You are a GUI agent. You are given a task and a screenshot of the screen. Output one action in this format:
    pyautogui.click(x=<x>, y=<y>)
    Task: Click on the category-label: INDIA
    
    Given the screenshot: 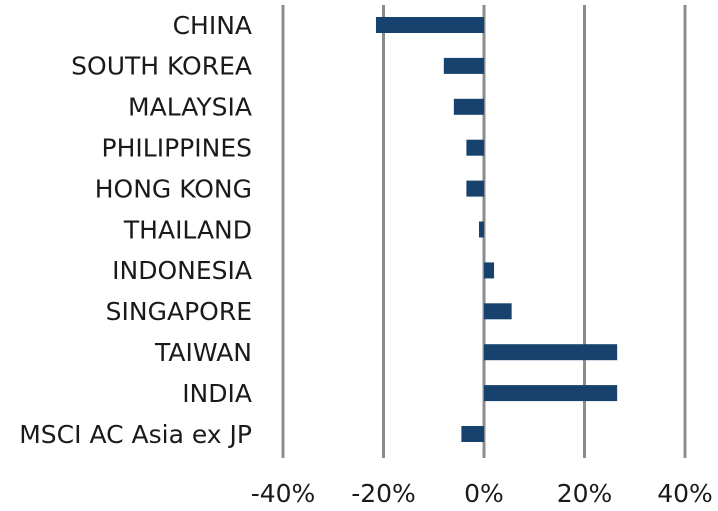 What is the action you would take?
    pyautogui.click(x=217, y=393)
    